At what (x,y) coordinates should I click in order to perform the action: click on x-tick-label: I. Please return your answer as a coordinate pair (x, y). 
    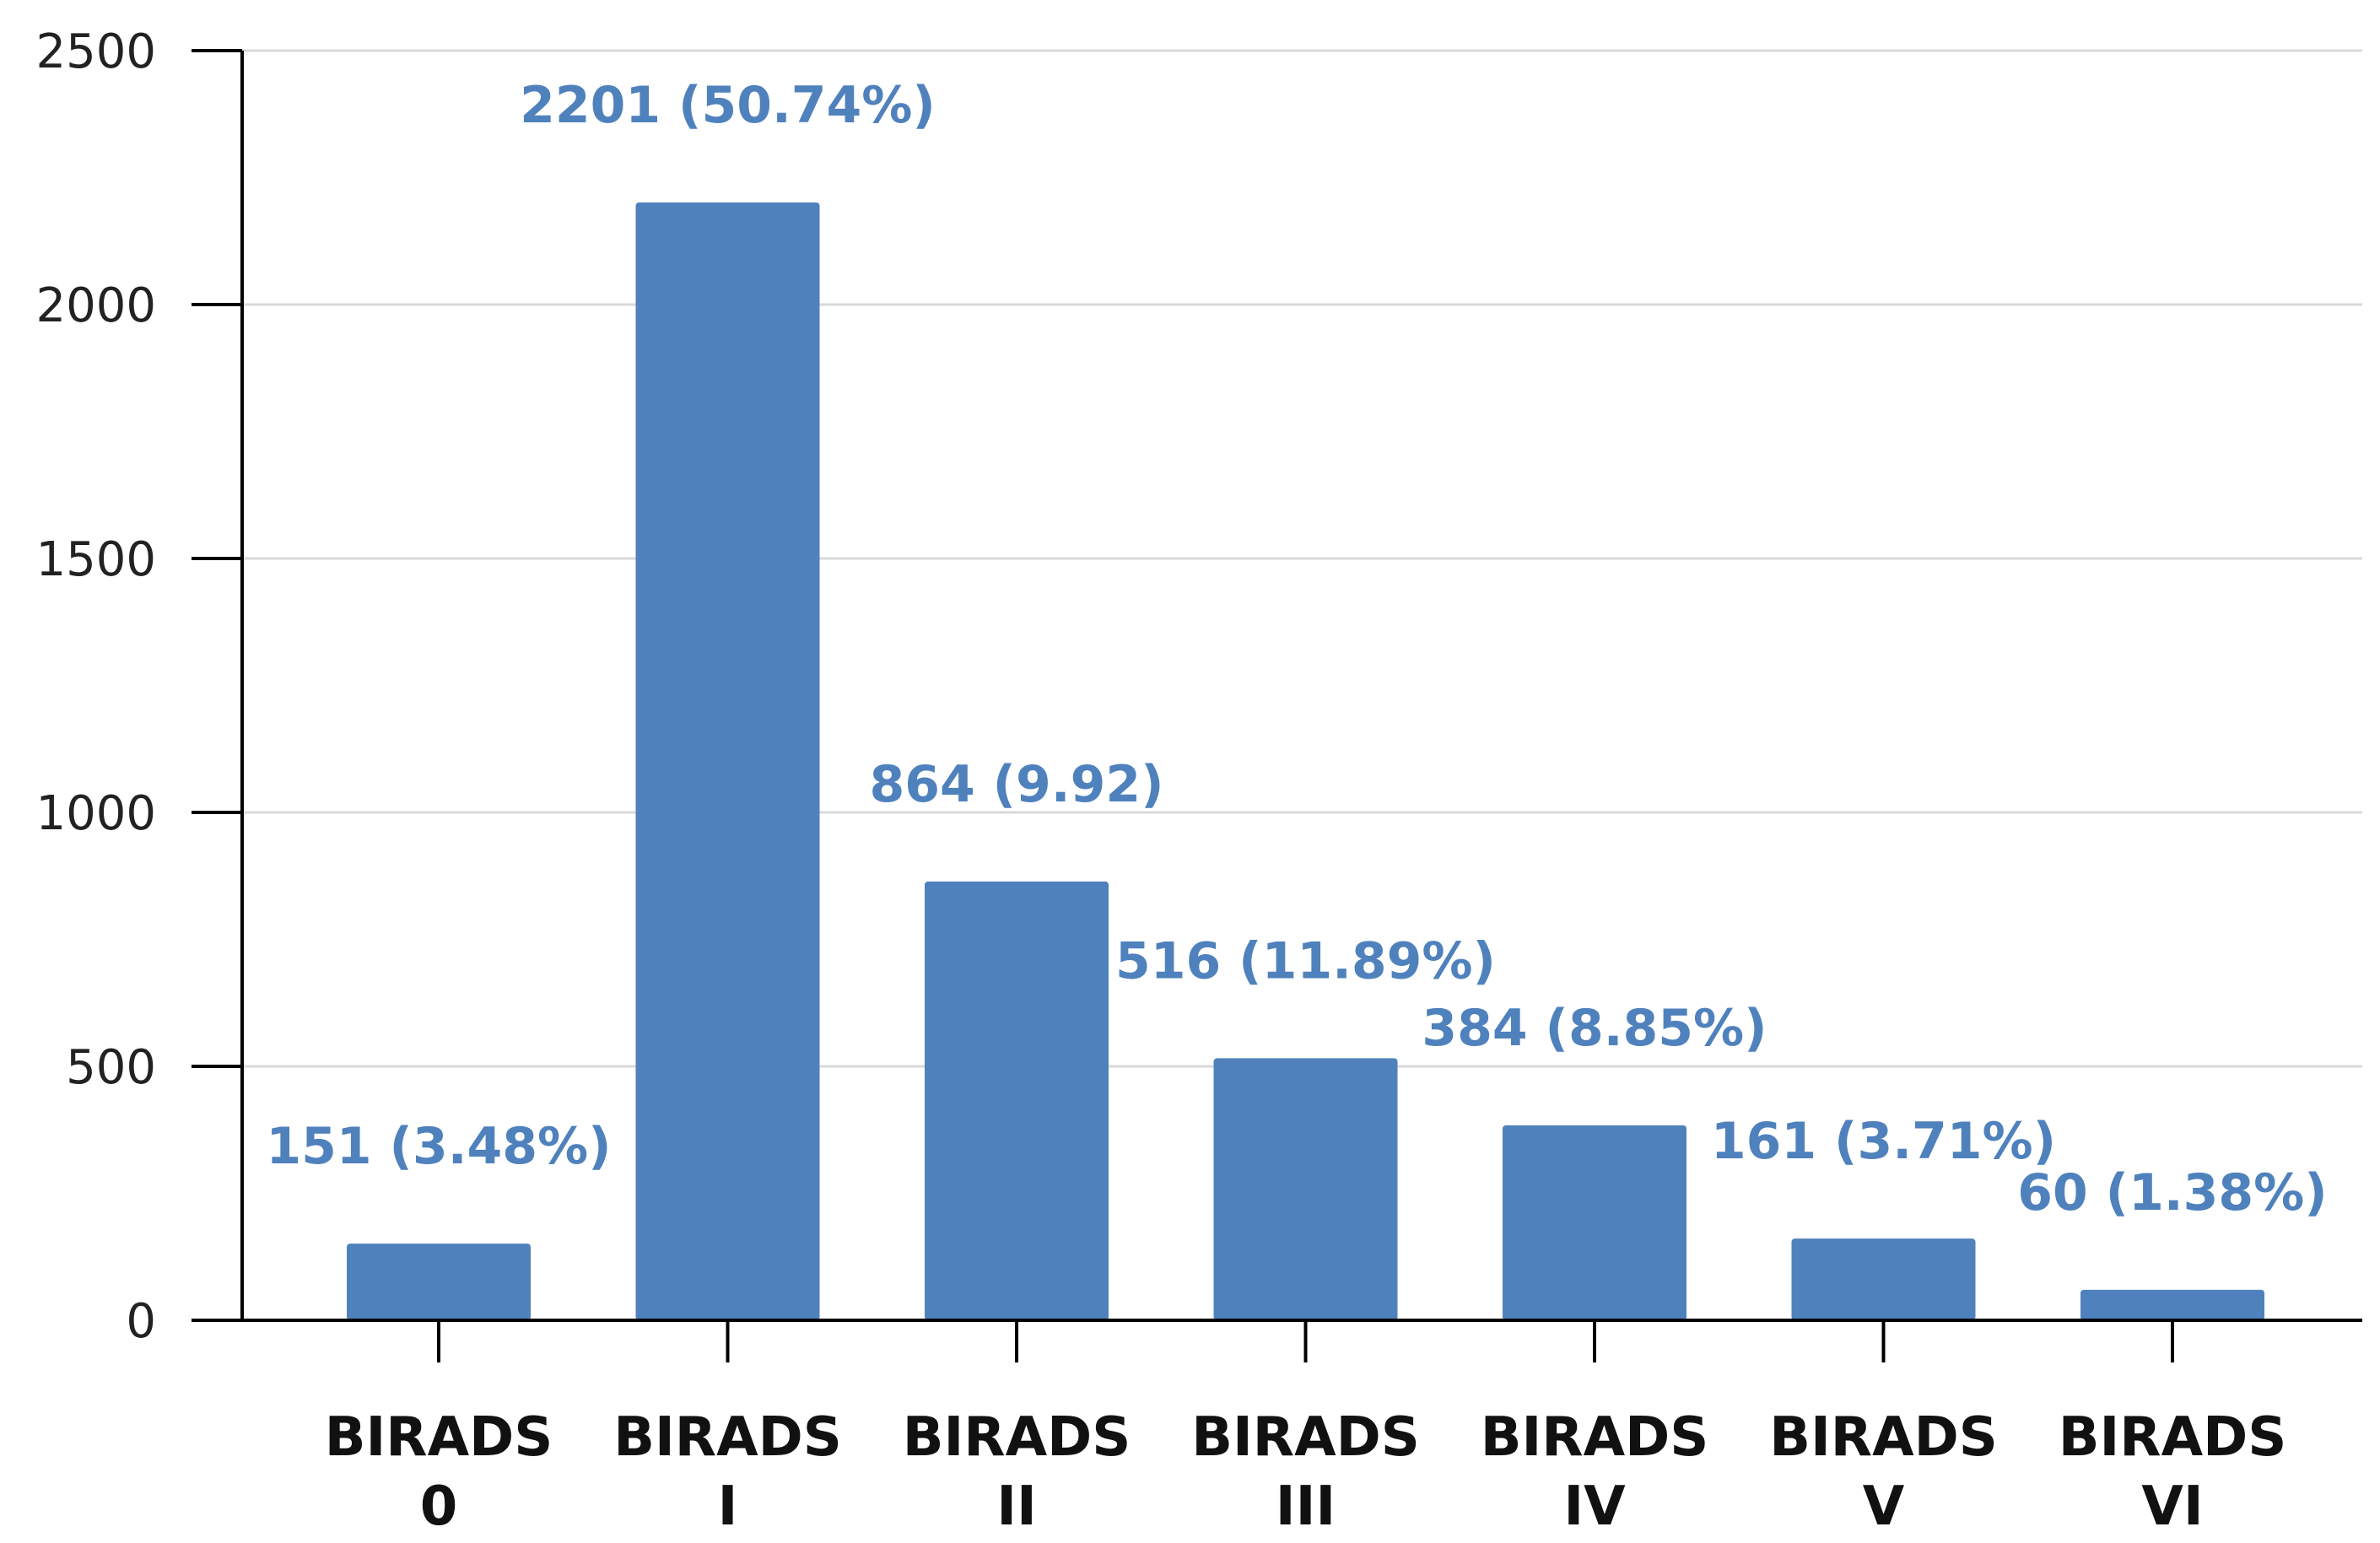
    Looking at the image, I should click on (728, 1507).